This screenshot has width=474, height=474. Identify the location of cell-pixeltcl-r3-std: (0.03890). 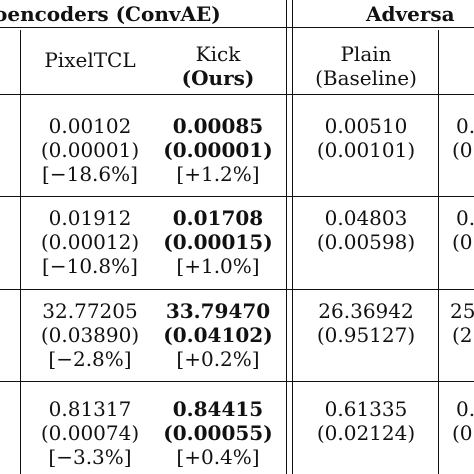
(90, 335).